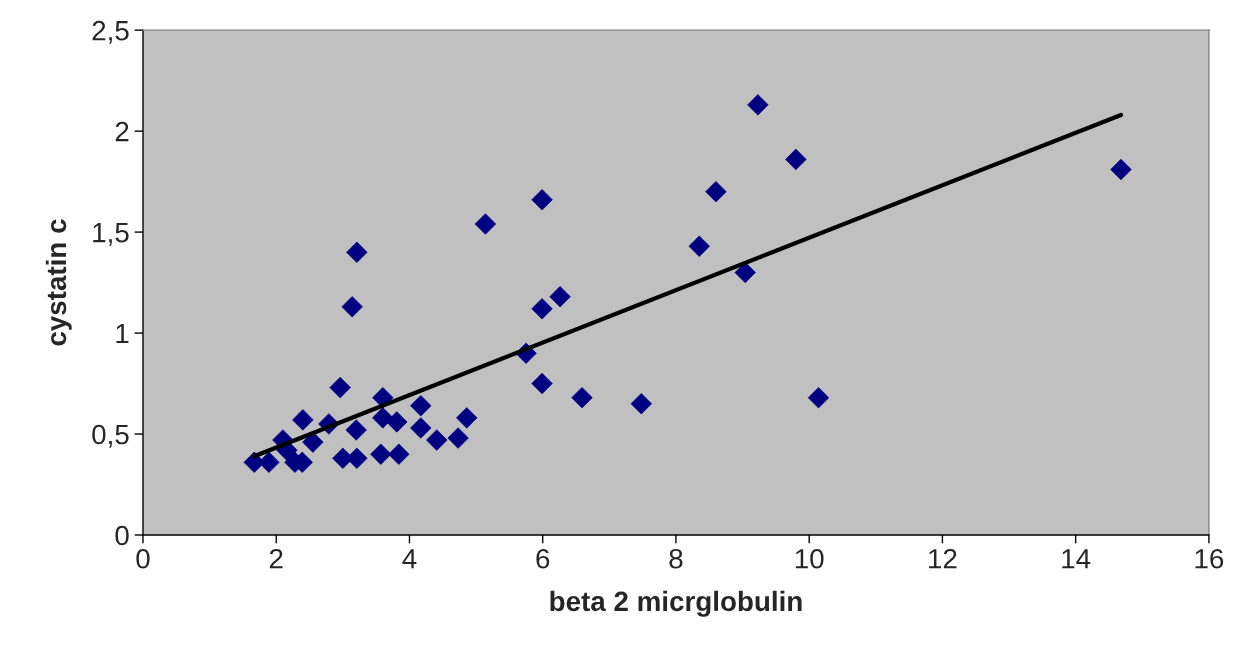  I want to click on x-tick-label: 0, so click(143, 558).